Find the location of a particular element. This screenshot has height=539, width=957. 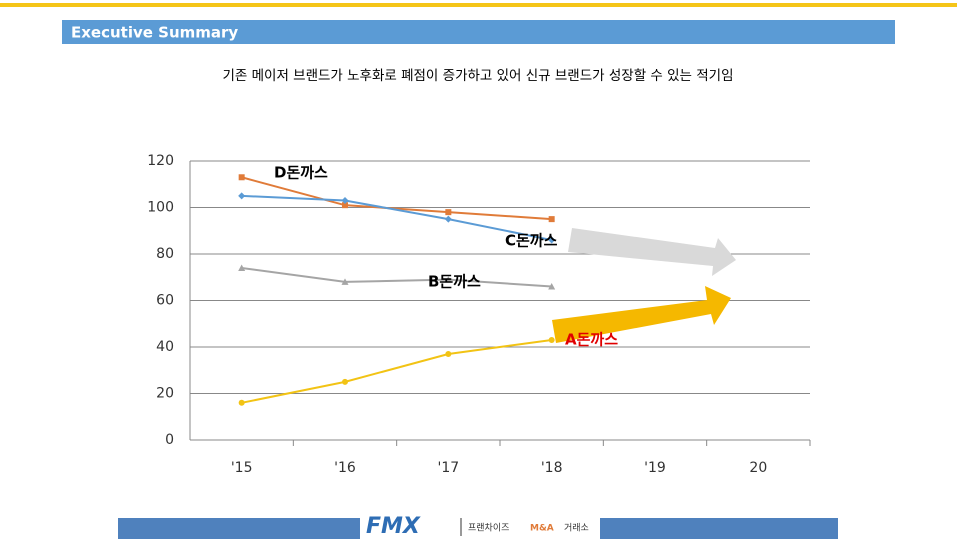

trend-arrow-up is located at coordinates (641, 314).